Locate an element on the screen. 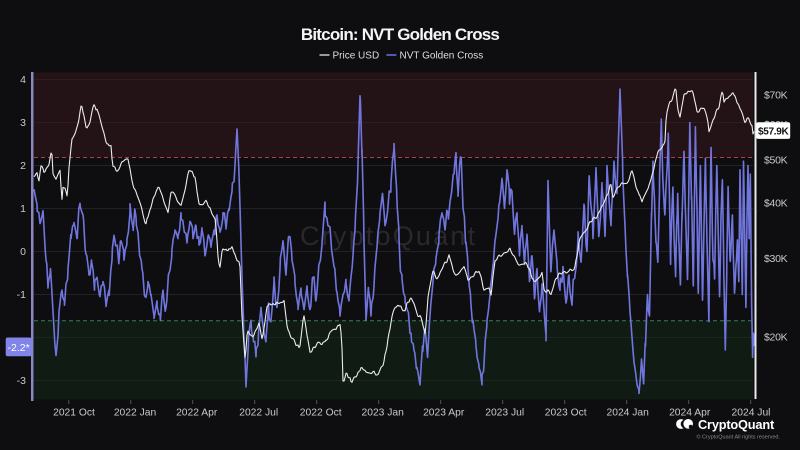  svg-text: 2023 Apr is located at coordinates (444, 413).